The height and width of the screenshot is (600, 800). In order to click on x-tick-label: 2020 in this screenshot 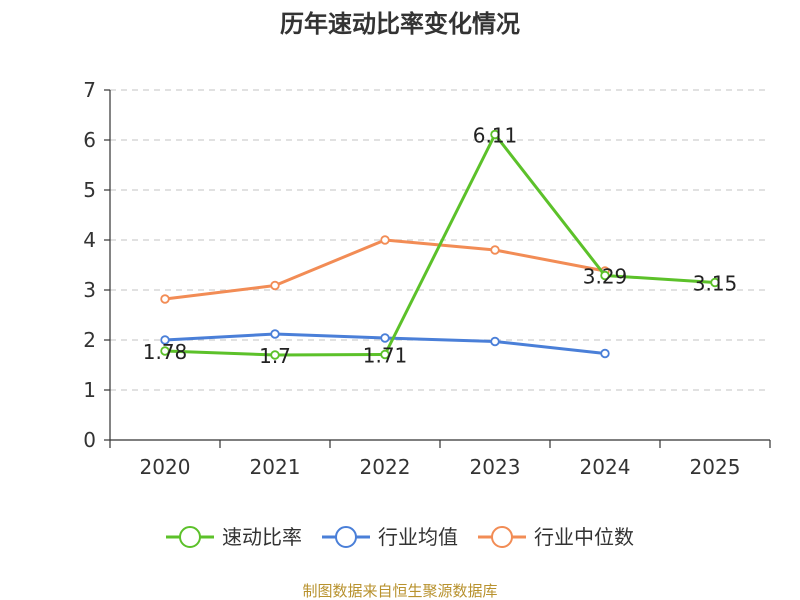, I will do `click(165, 467)`.